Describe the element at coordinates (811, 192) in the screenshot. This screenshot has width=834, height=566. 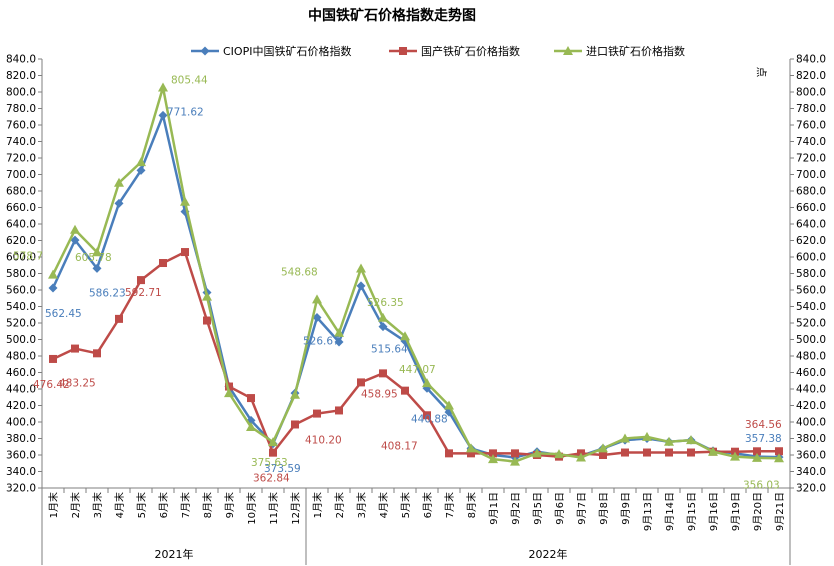
I see `y-tick-label-right: 680.0` at that location.